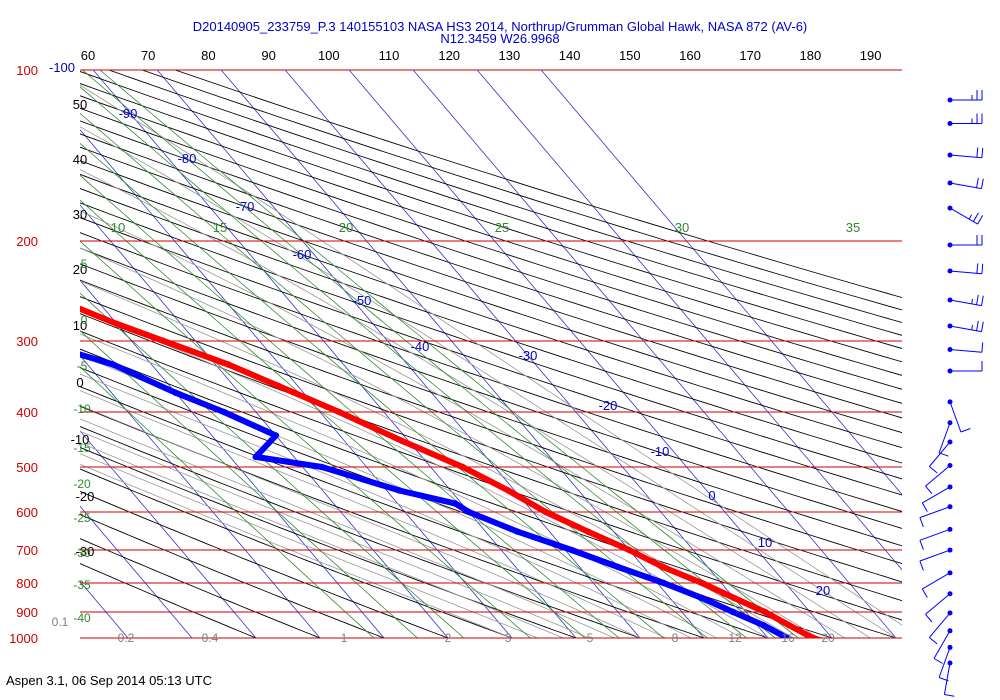 This screenshot has width=1000, height=700. Describe the element at coordinates (735, 638) in the screenshot. I see `mixing-ratio-bottom-label: 12` at that location.